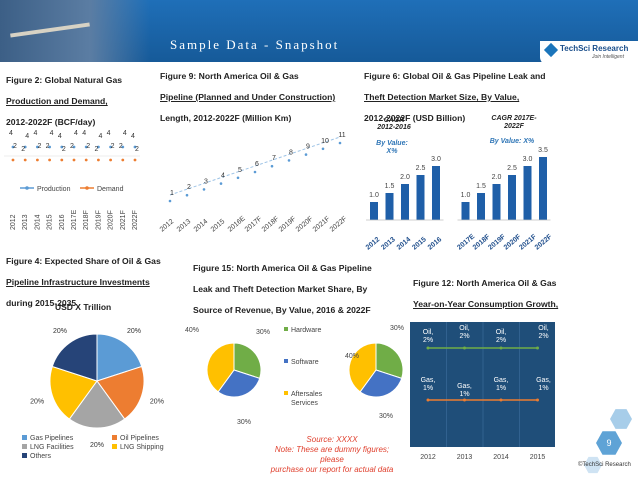 The width and height of the screenshot is (638, 479). I want to click on cagr1-title-2: 2012-2016, so click(393, 127).